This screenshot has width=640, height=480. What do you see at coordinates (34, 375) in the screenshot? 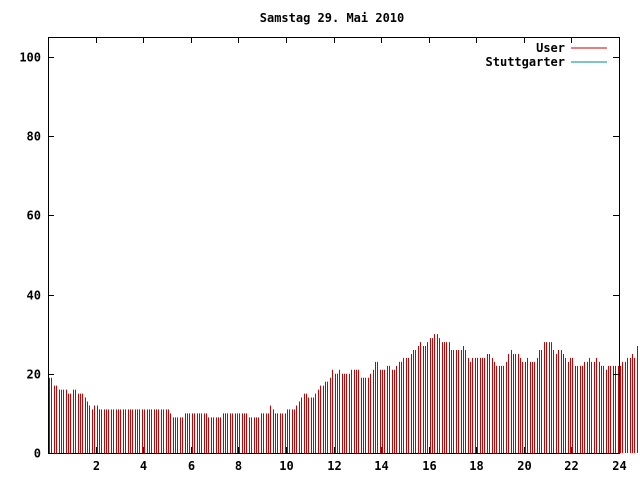
I see `y-tick-label: 20` at bounding box center [34, 375].